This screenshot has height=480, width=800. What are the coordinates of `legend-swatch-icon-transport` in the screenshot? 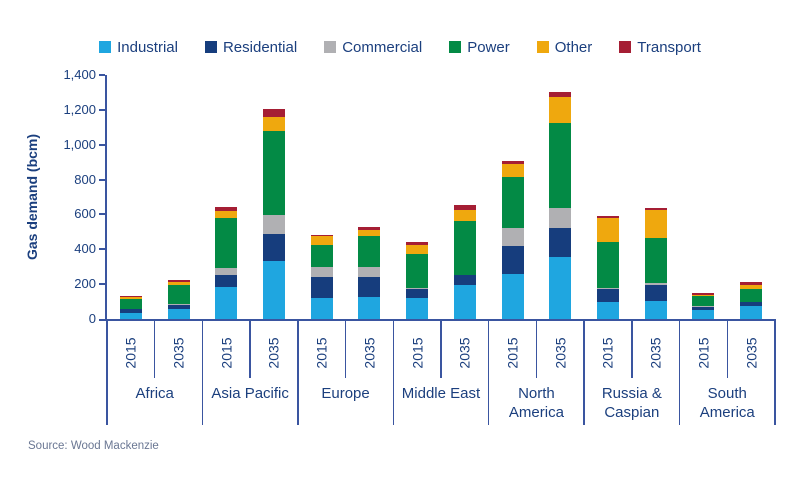 It's located at (625, 47).